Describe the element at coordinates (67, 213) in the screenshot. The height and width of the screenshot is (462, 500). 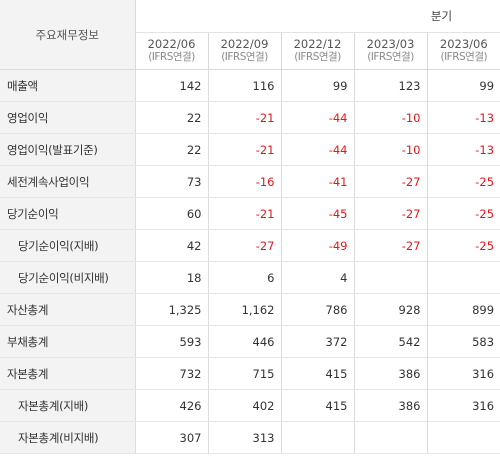
I see `row-label: 당기순이익` at that location.